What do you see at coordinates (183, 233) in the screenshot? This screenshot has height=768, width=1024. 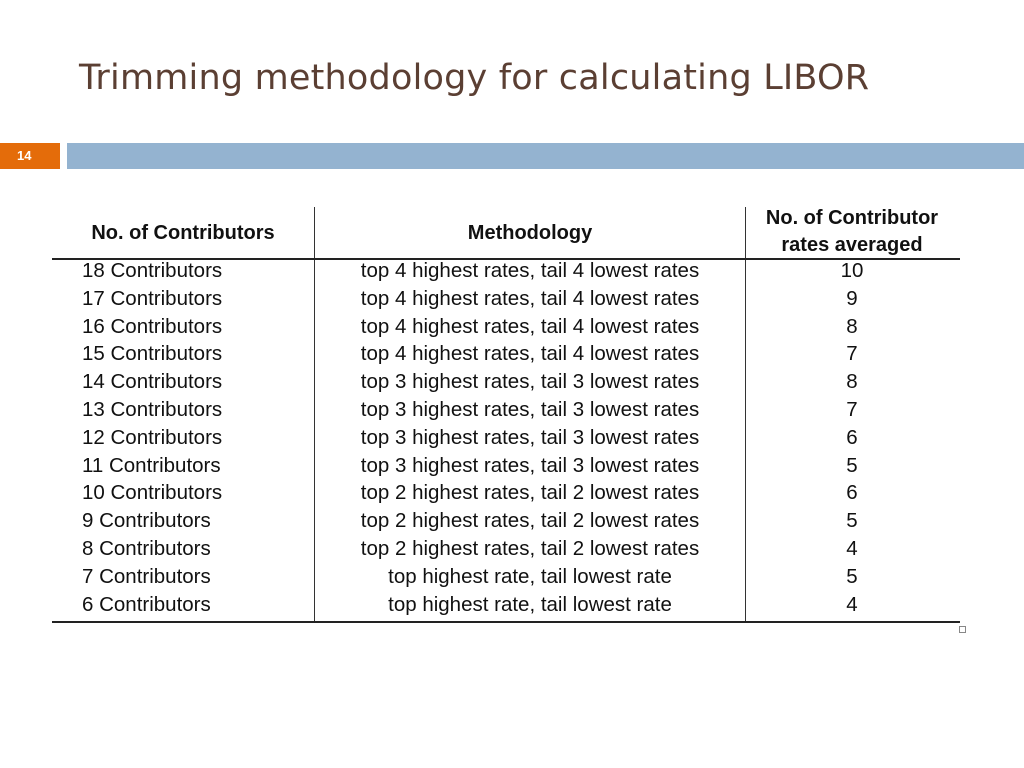 I see `header-contributors: No. of Contributors` at bounding box center [183, 233].